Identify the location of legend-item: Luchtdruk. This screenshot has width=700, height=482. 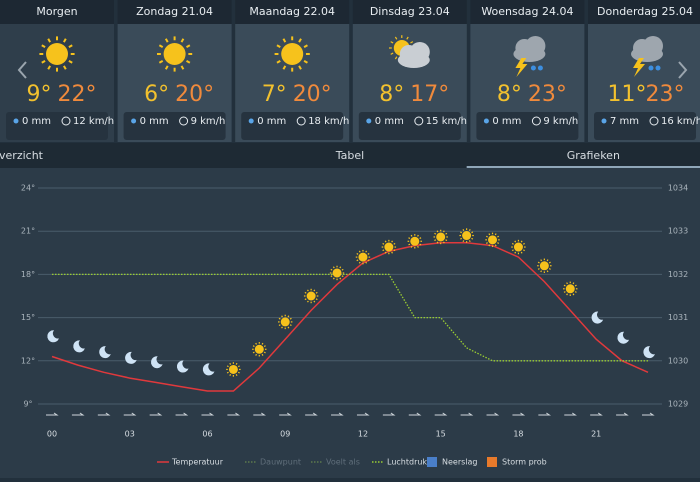
(399, 462).